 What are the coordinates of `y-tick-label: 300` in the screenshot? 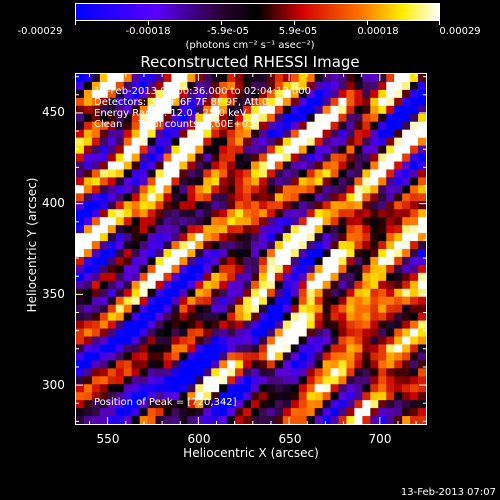 It's located at (53, 385).